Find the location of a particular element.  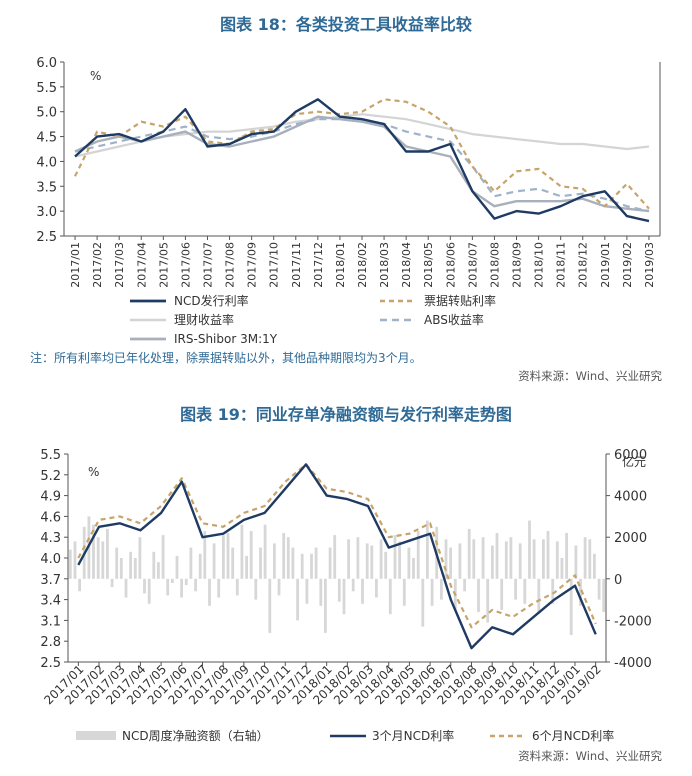

legend-label-4: IRS-Shibor 3M:1Y is located at coordinates (226, 339).